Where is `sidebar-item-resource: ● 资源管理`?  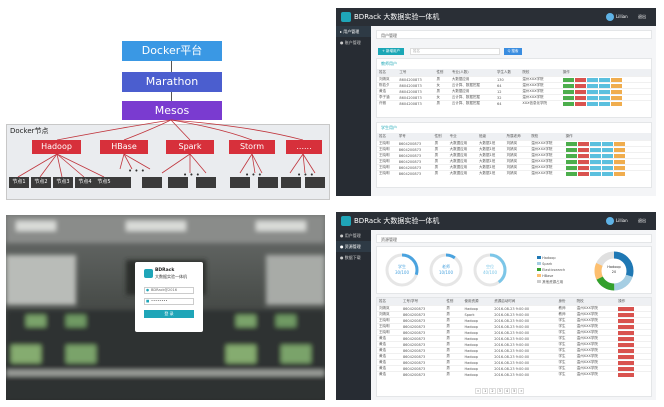
sidebar-item-resource: ● 资源管理 is located at coordinates (353, 246).